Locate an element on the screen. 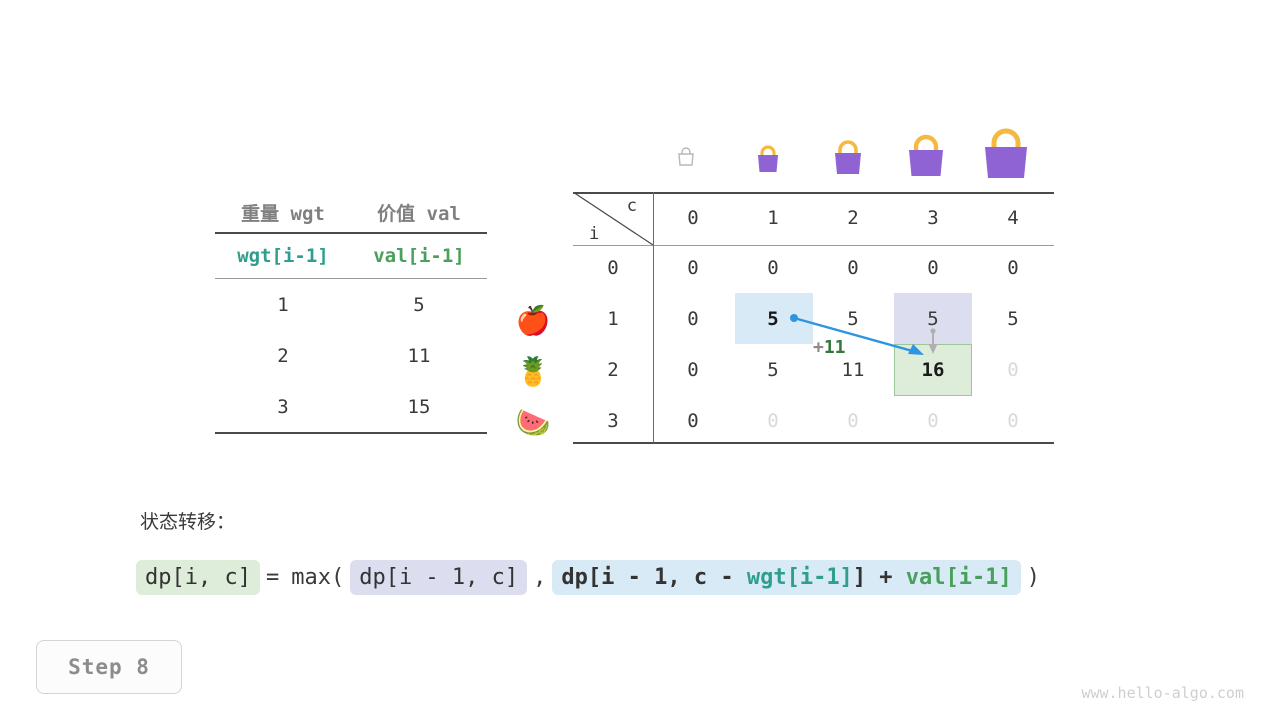 This screenshot has height=720, width=1280. items-wgt-3: 3 is located at coordinates (283, 406).